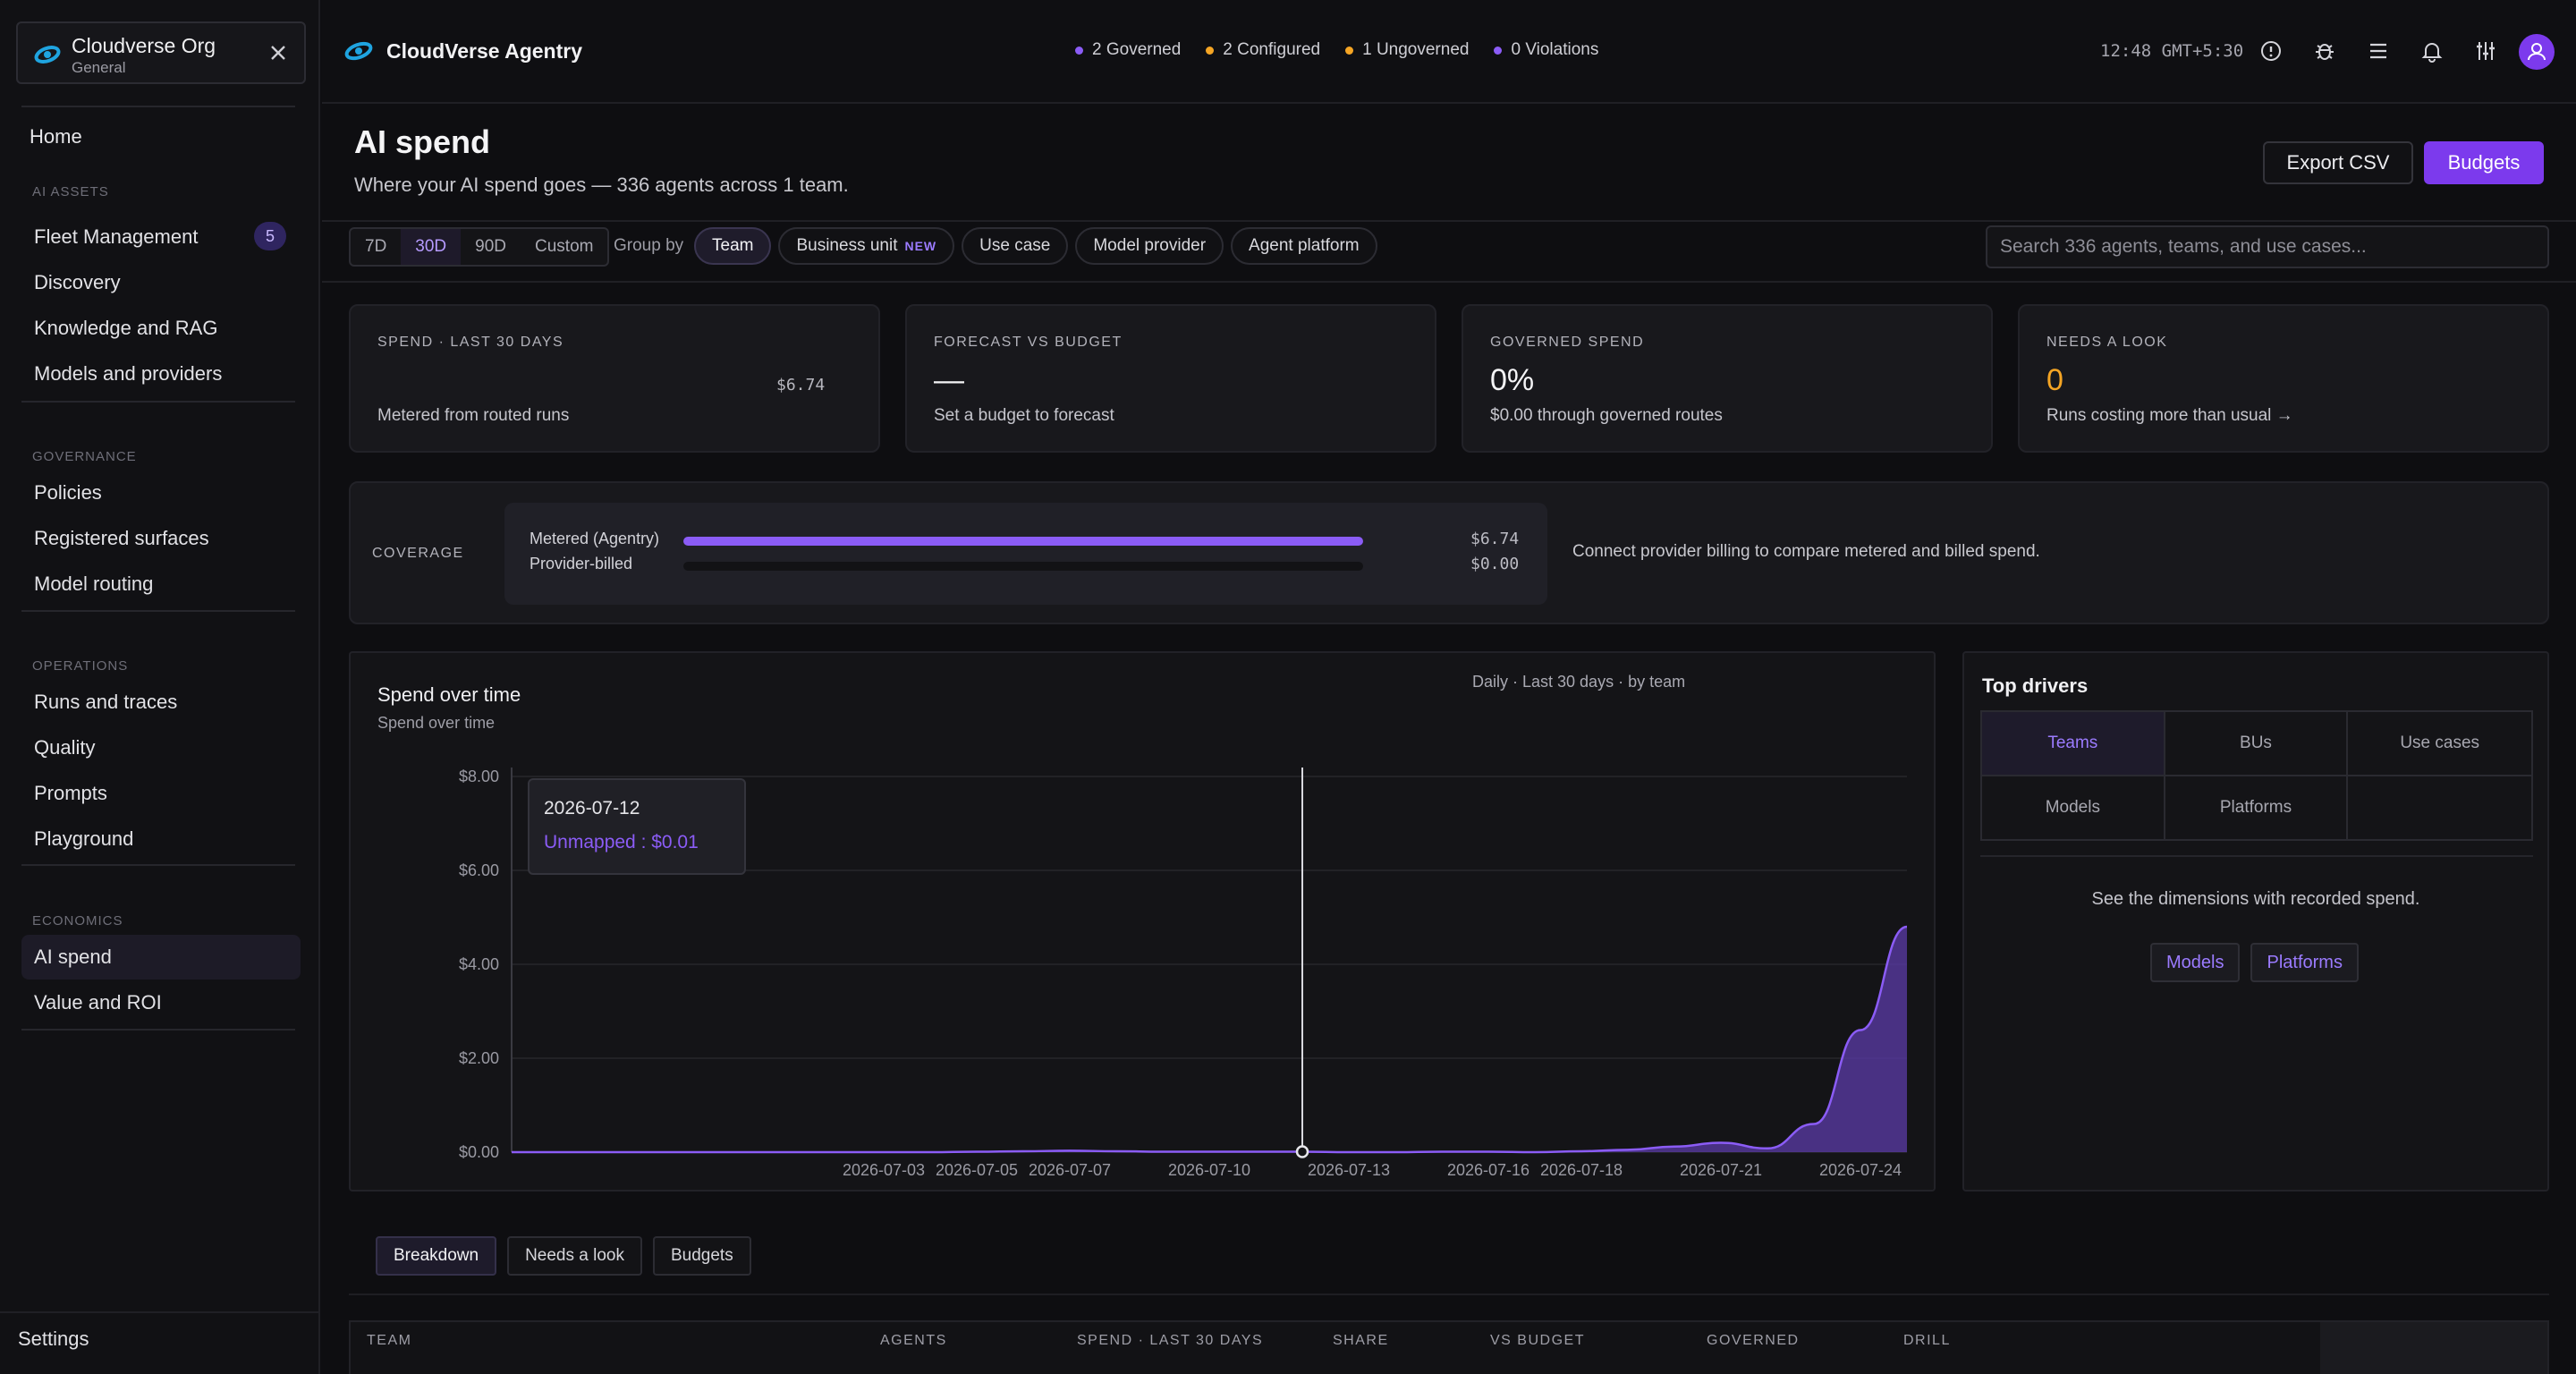  Describe the element at coordinates (847, 245) in the screenshot. I see `chip-label: Business unit` at that location.